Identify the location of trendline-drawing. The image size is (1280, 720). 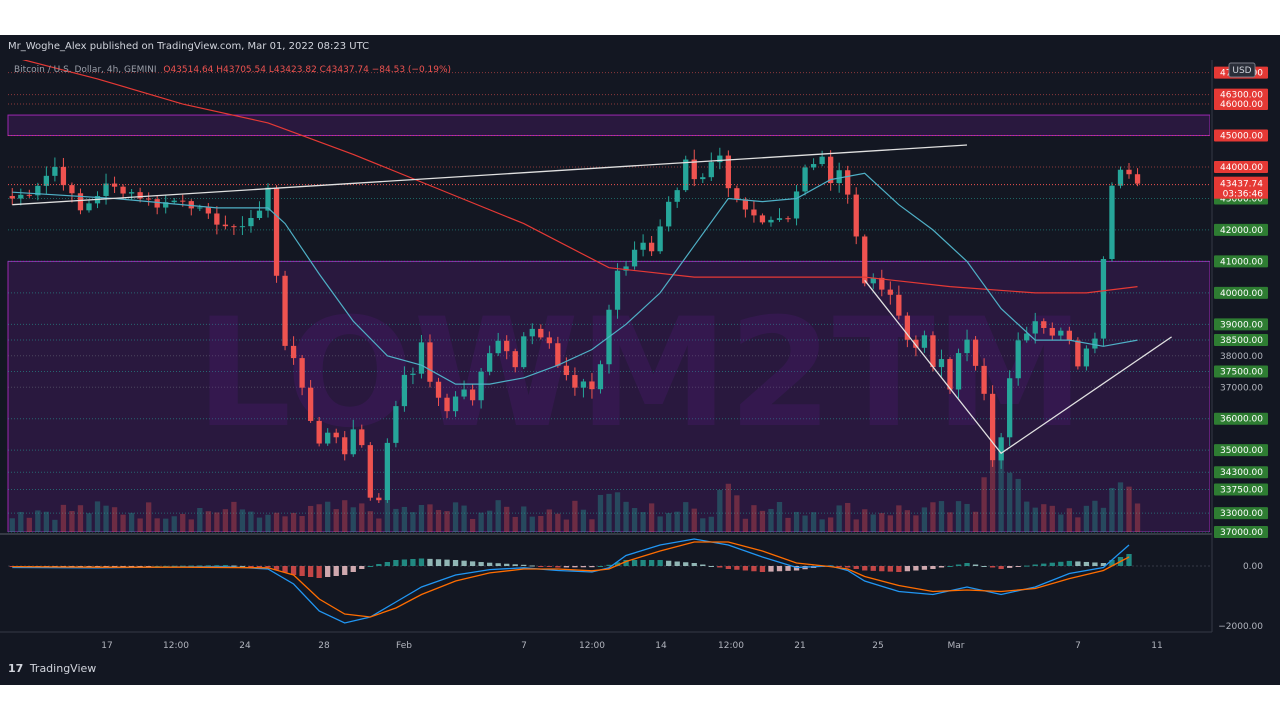
(1018, 367).